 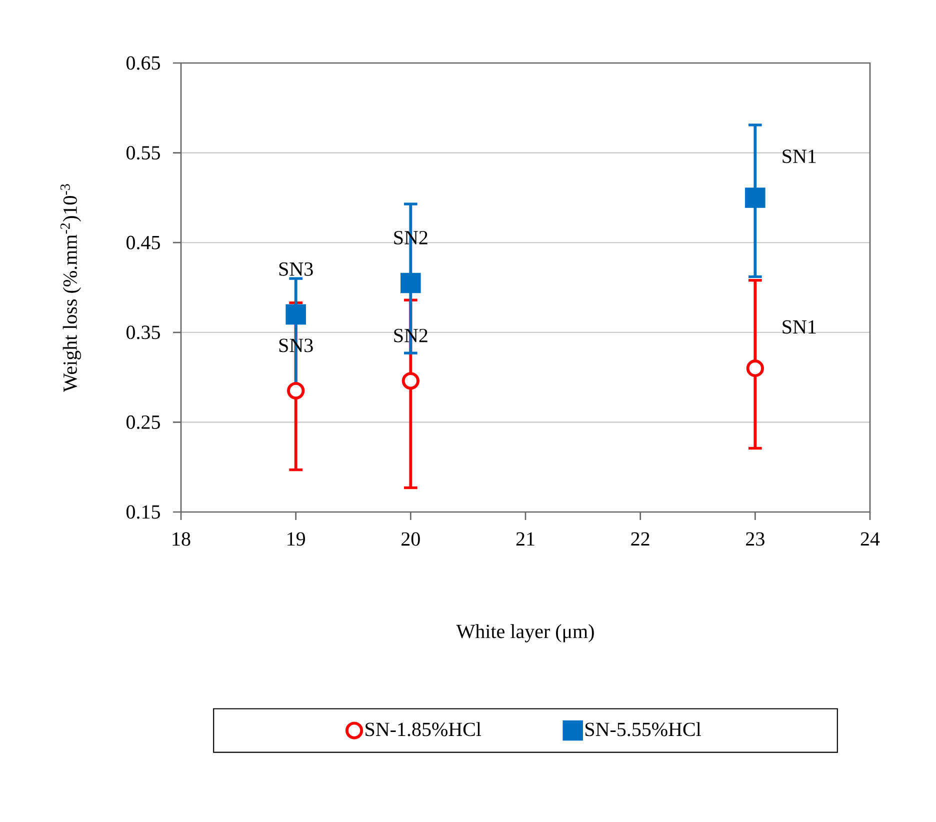 What do you see at coordinates (181, 539) in the screenshot?
I see `x-tick-label: 18` at bounding box center [181, 539].